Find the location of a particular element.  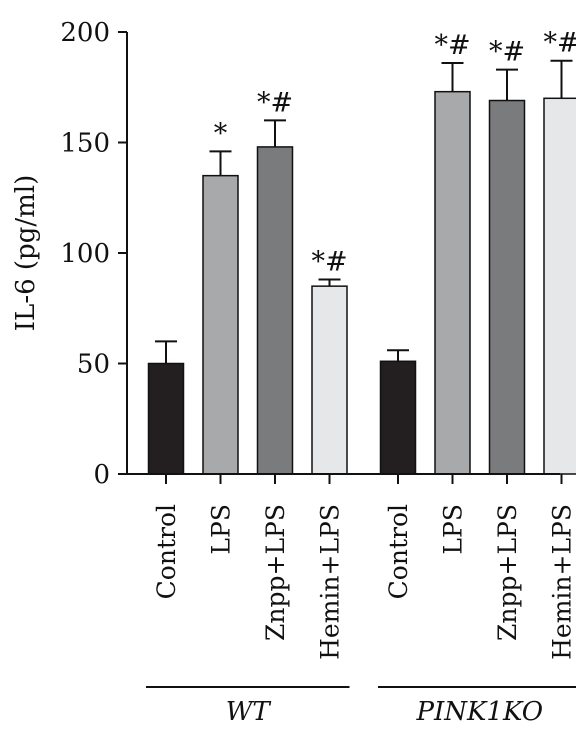

y-axis-label: IL-6 (pg/ml) is located at coordinates (26, 253).